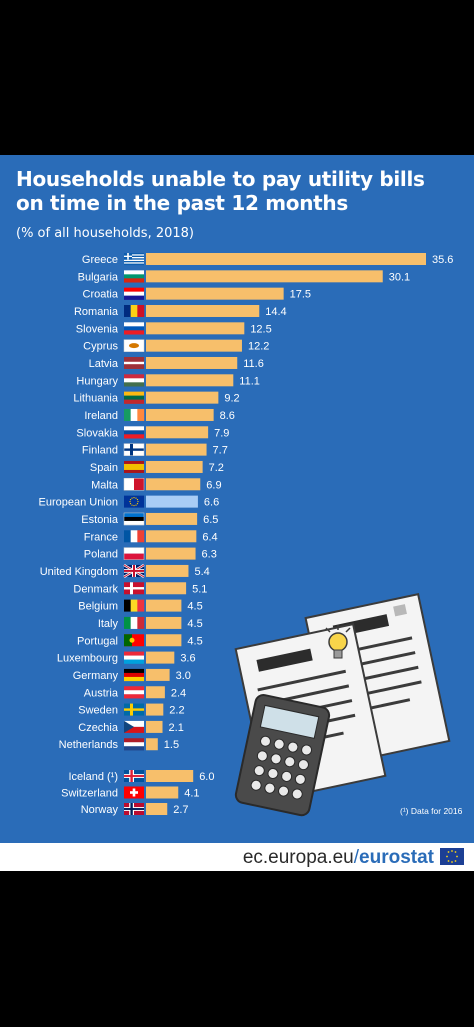 This screenshot has height=1027, width=474. What do you see at coordinates (97, 433) in the screenshot?
I see `category-label: Slovakia` at bounding box center [97, 433].